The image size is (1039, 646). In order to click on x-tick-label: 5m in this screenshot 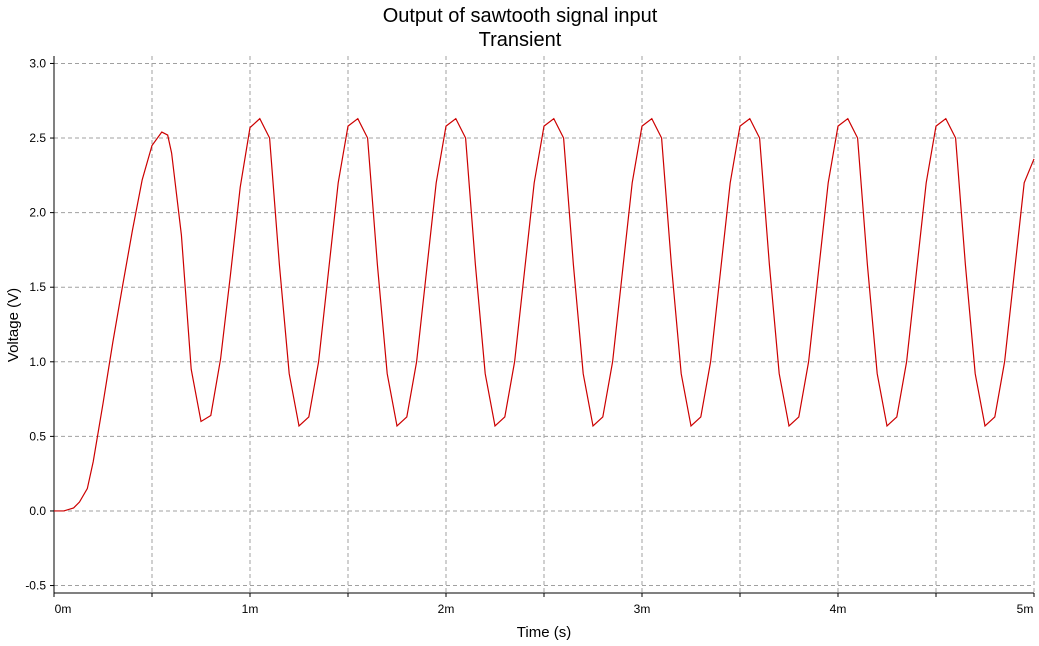, I will do `click(1025, 609)`.